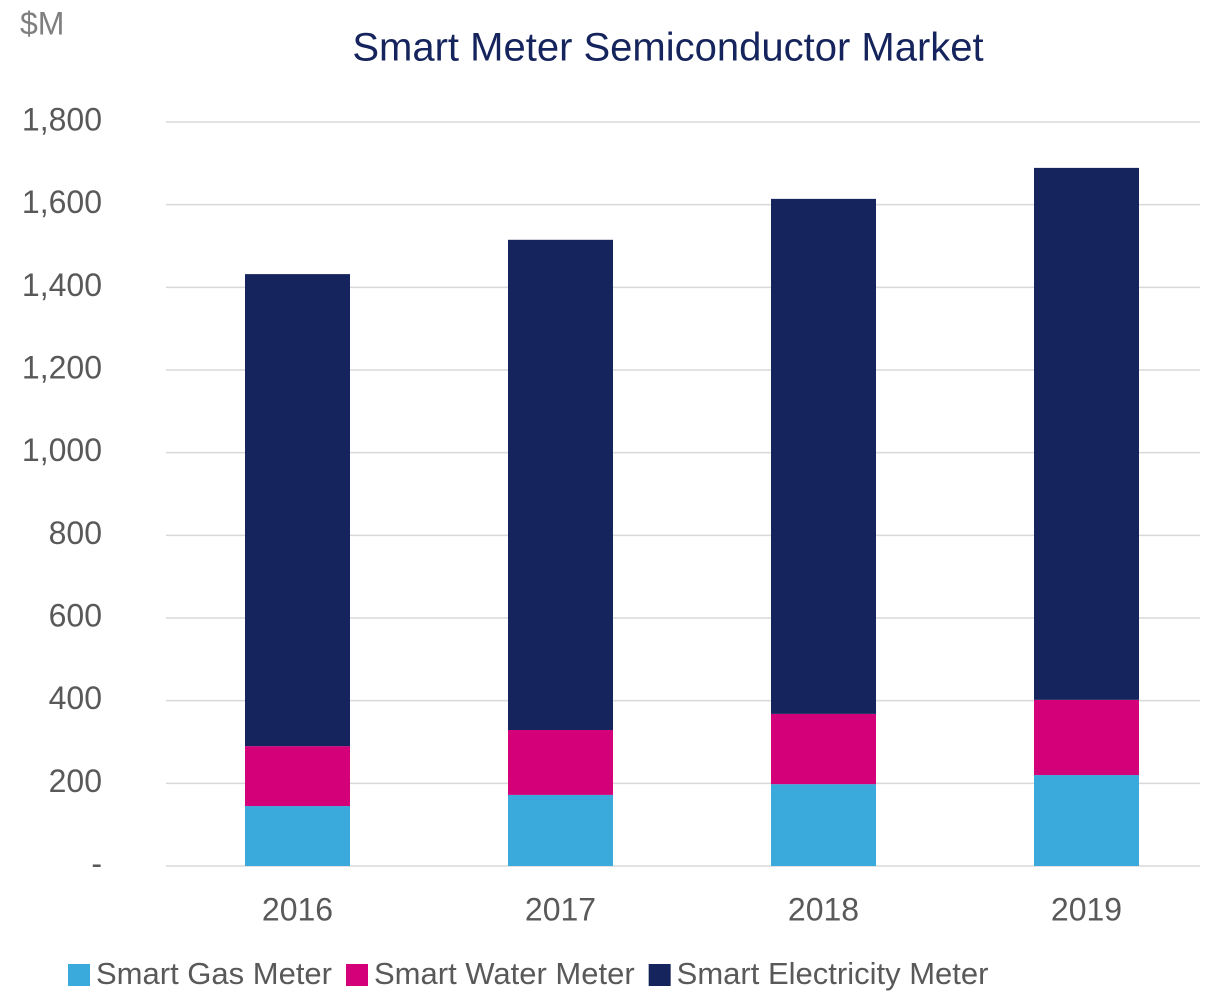  I want to click on y-tick-label: 1,200, so click(62, 367).